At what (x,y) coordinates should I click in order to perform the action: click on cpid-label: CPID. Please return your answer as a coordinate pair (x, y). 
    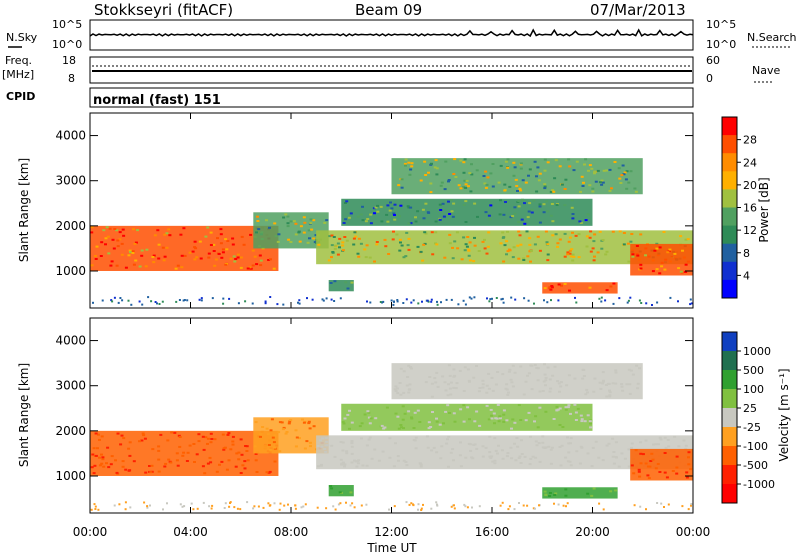
    Looking at the image, I should click on (20, 96).